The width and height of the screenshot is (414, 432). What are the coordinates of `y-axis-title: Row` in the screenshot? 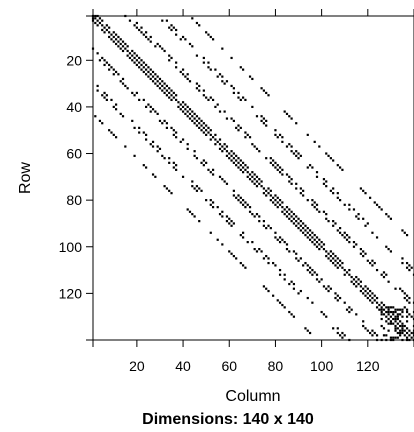 It's located at (25, 178).